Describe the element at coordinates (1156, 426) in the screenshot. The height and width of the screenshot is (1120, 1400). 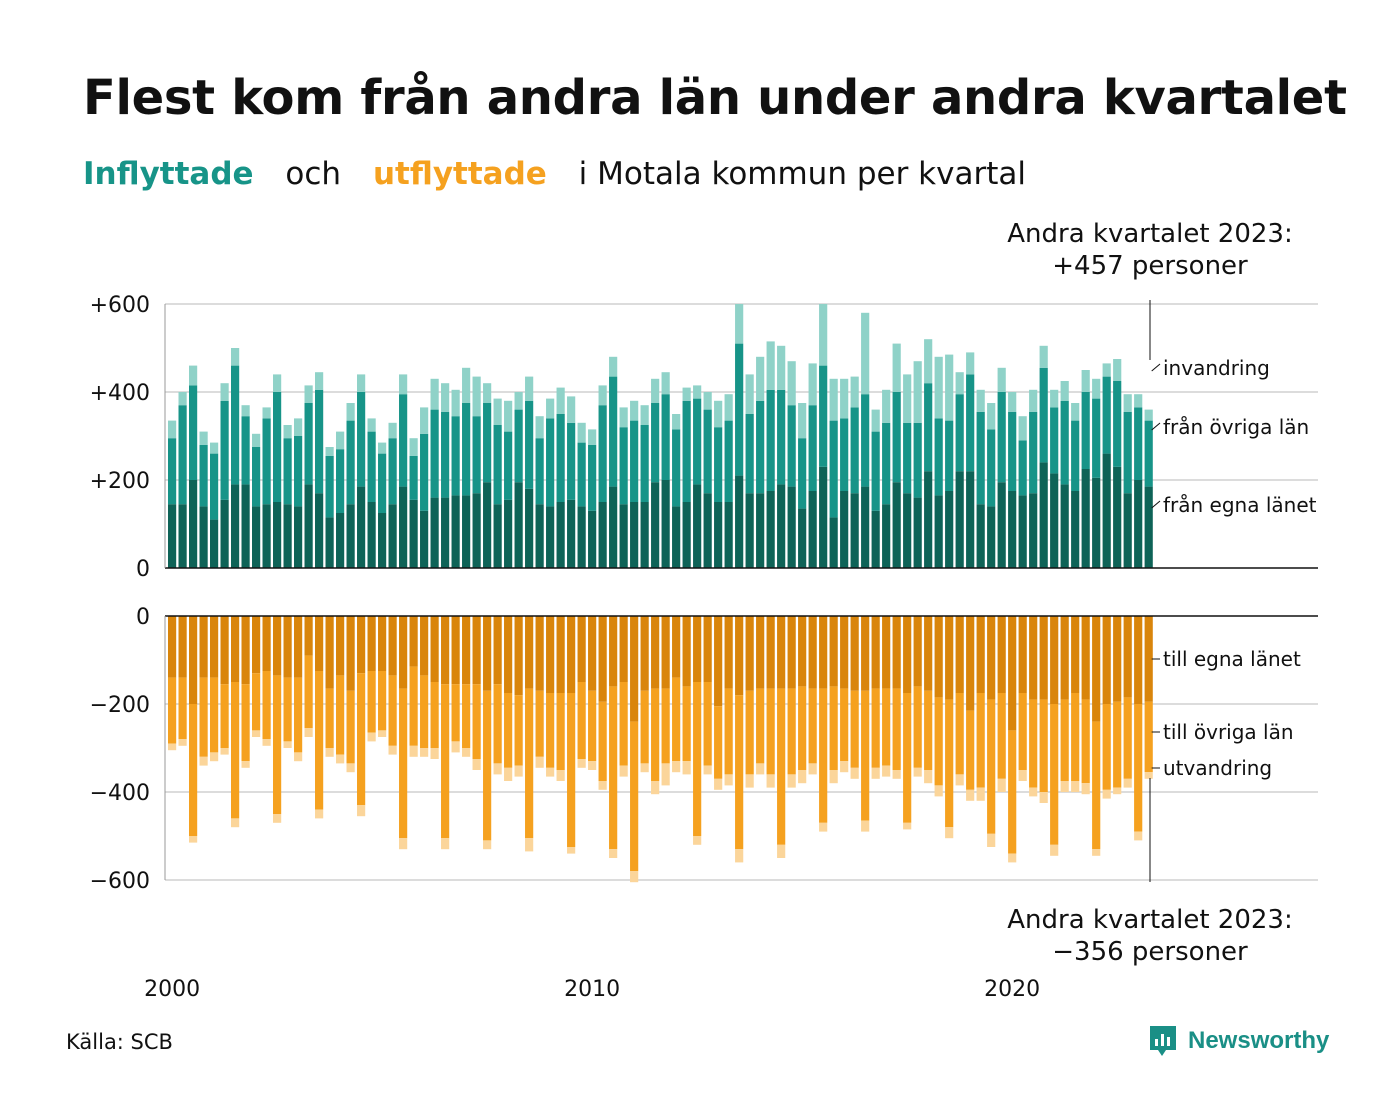
I see `series-label-leader` at that location.